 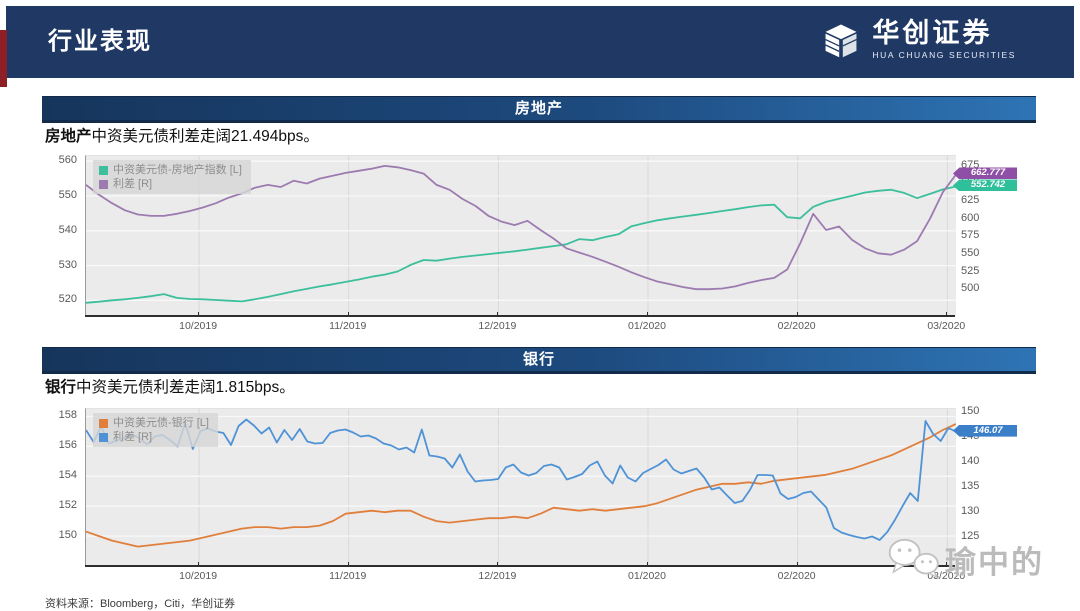 What do you see at coordinates (540, 42) in the screenshot?
I see `header: 行业表现 华创证券 HUA CHUANG SECURITIES` at bounding box center [540, 42].